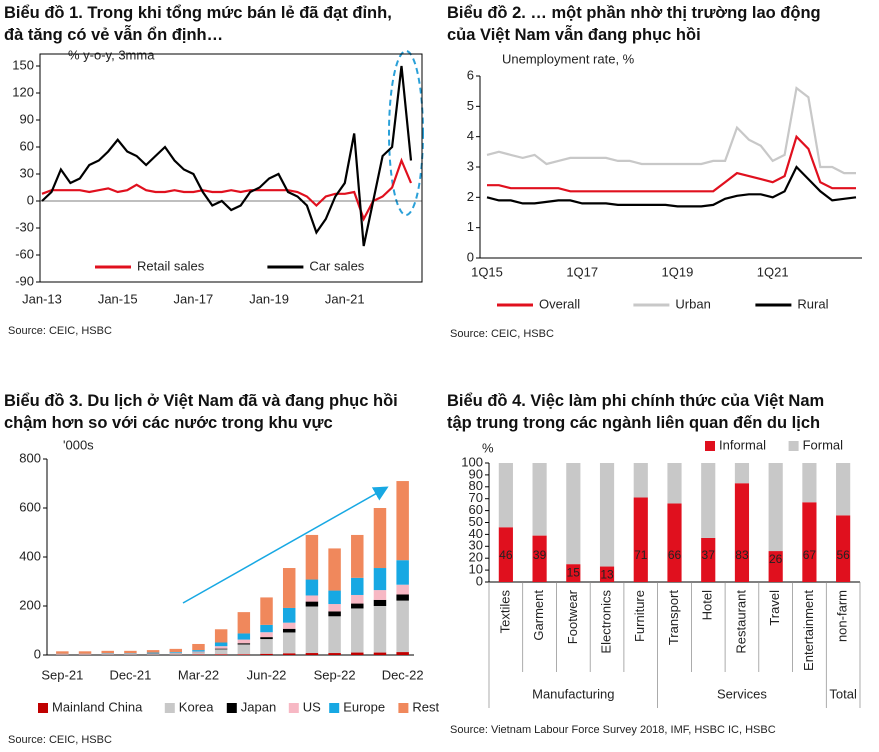 Image resolution: width=879 pixels, height=752 pixels. Describe the element at coordinates (111, 54) in the screenshot. I see `y-axis-label: % y-o-y, 3mma` at that location.